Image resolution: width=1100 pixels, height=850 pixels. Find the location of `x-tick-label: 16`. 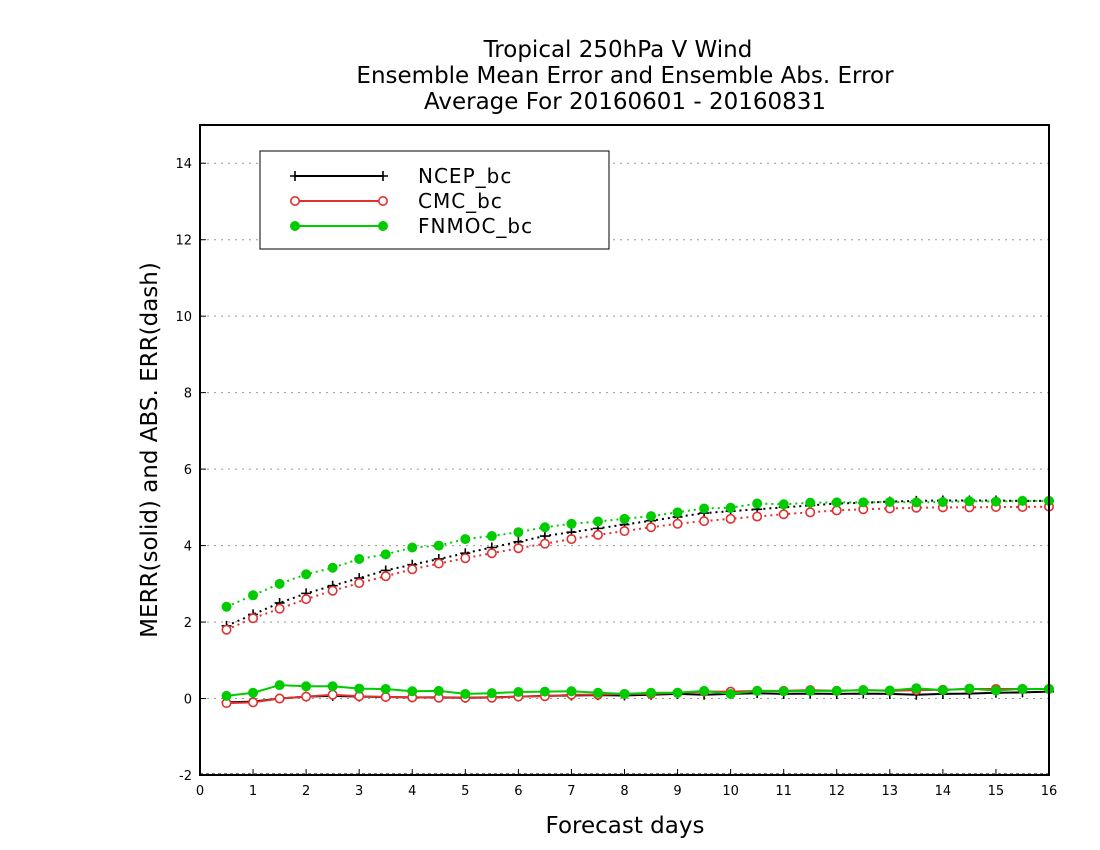

x-tick-label: 16 is located at coordinates (1049, 791).